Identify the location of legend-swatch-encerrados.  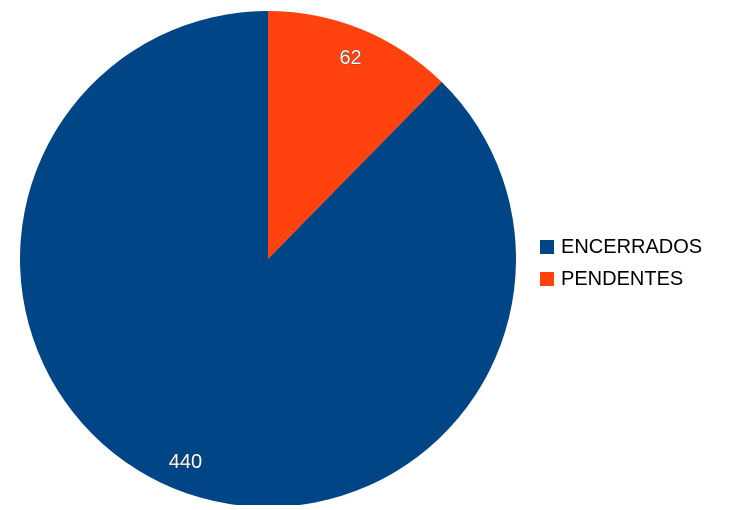
(547, 247).